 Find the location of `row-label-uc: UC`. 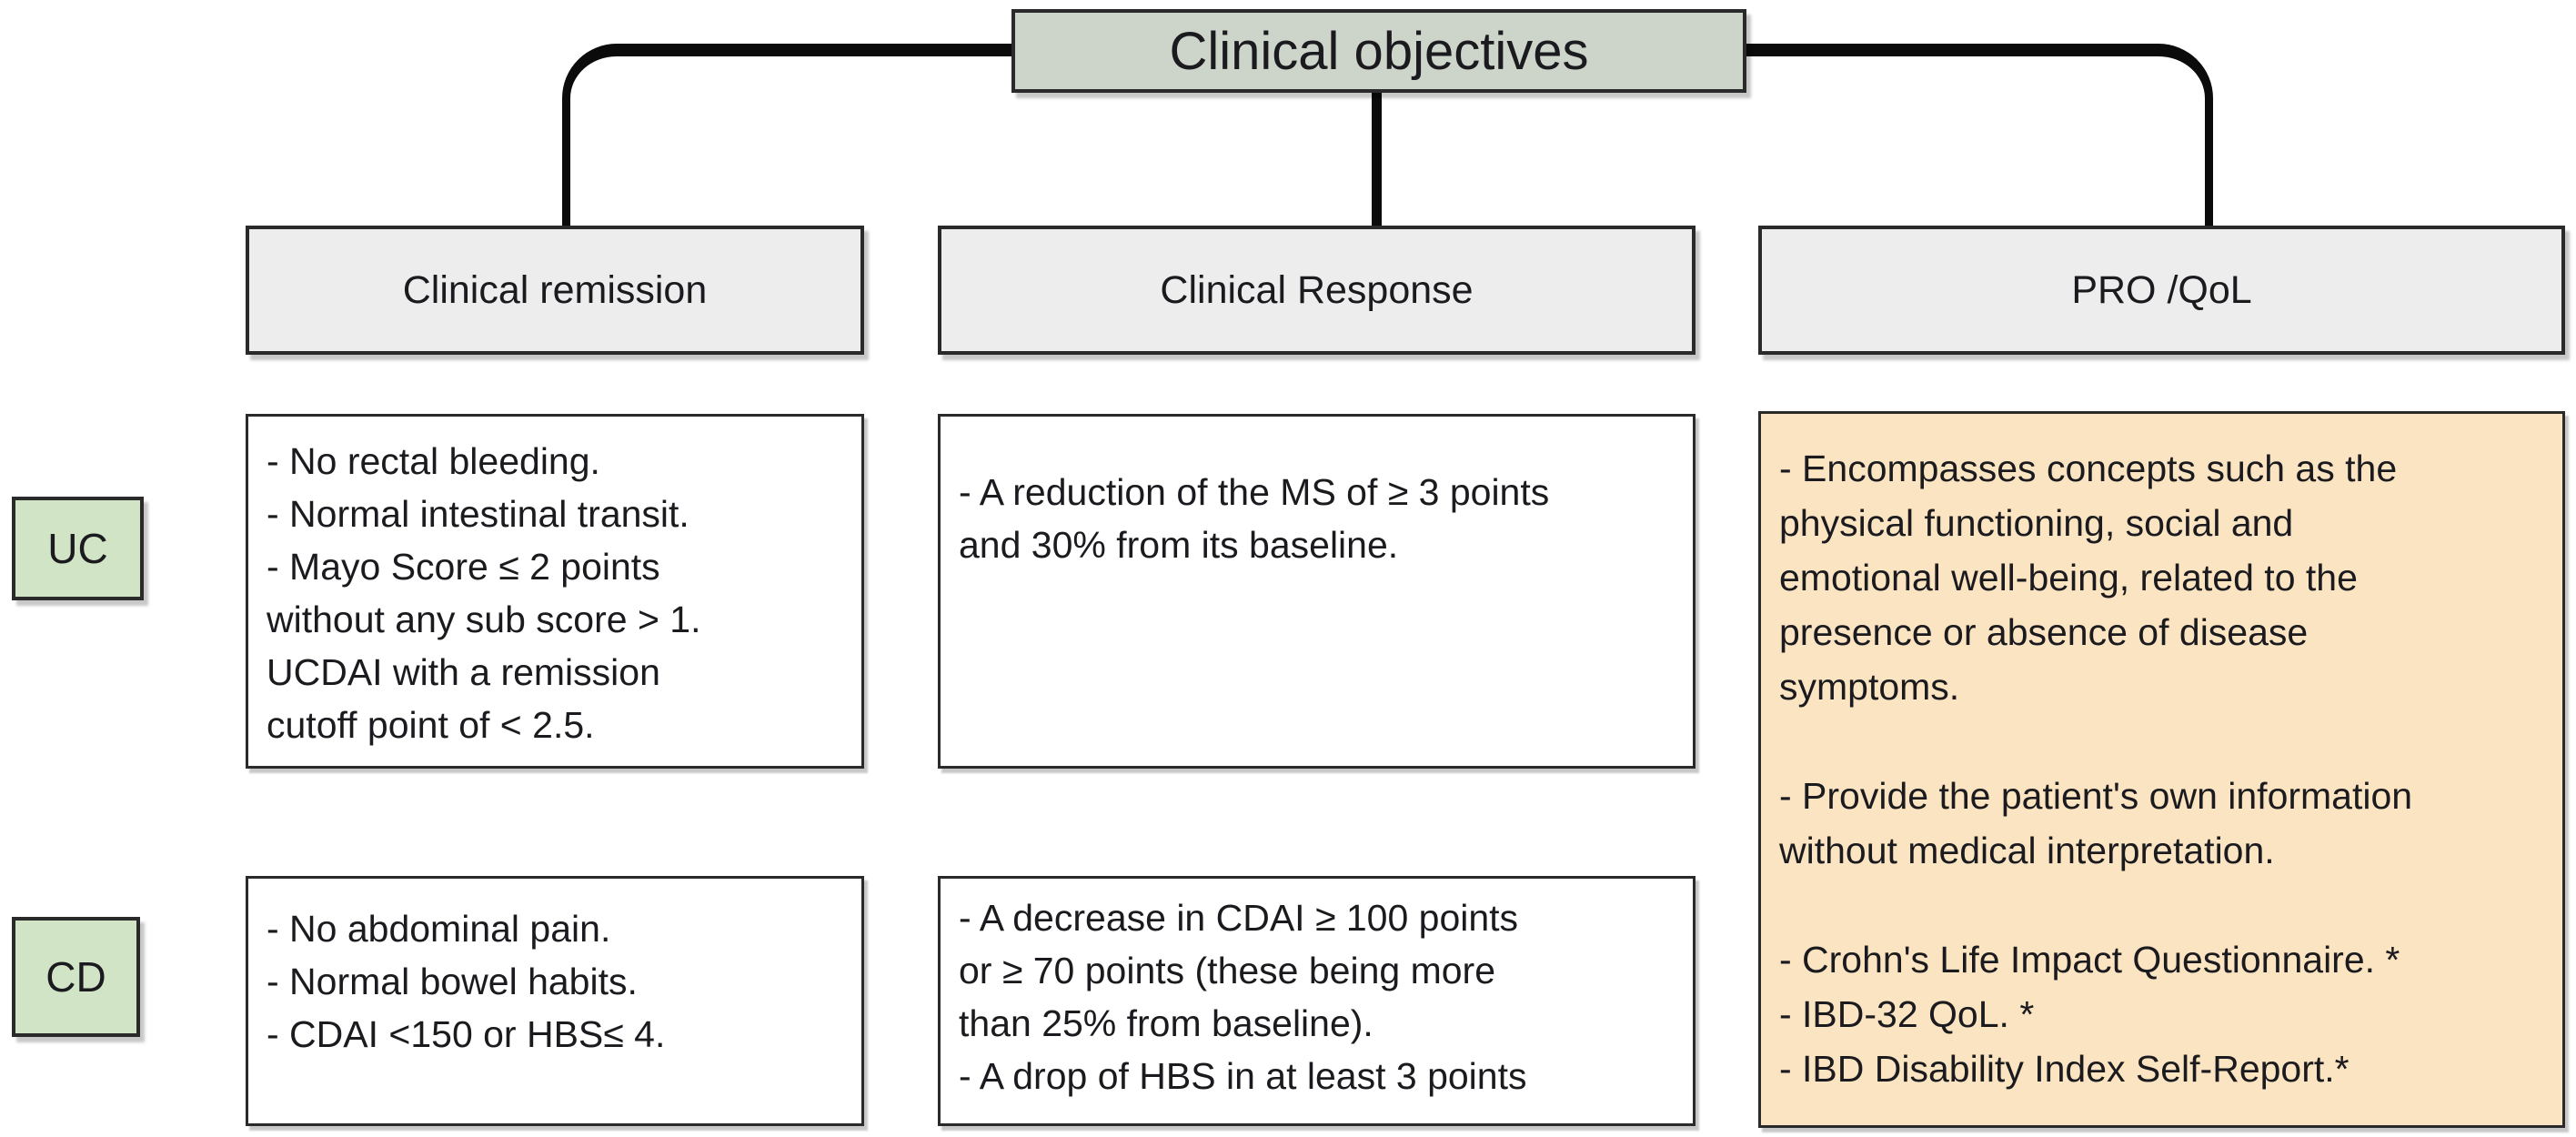

row-label-uc: UC is located at coordinates (78, 548).